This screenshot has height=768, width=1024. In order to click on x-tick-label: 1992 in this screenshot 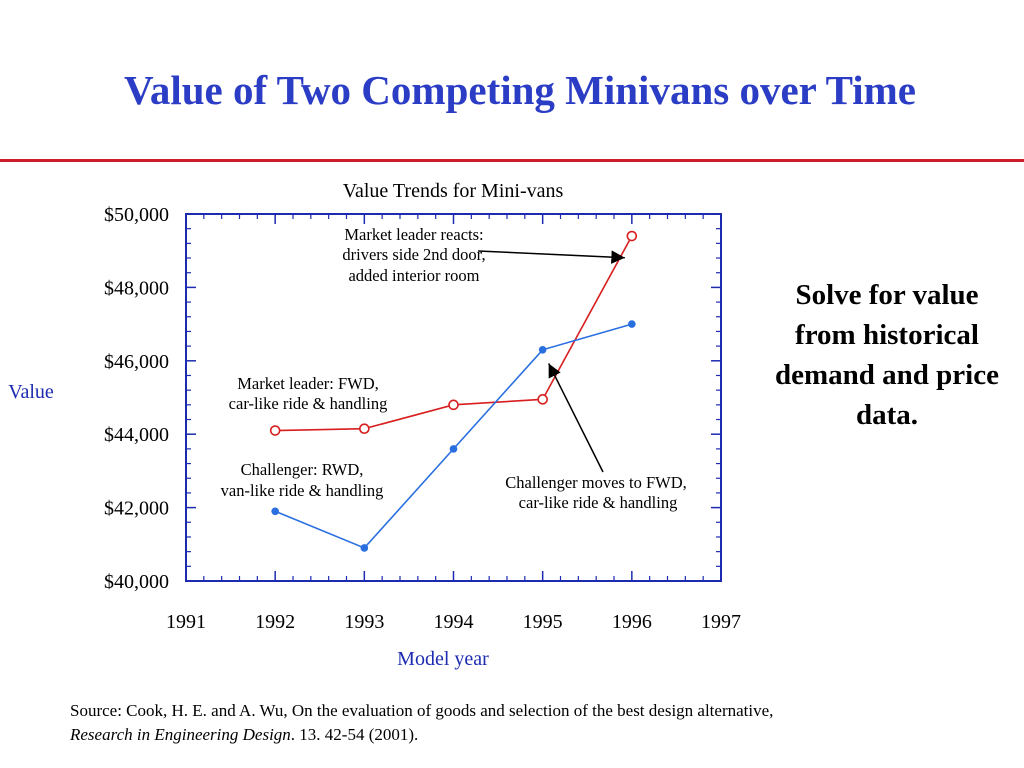, I will do `click(275, 622)`.